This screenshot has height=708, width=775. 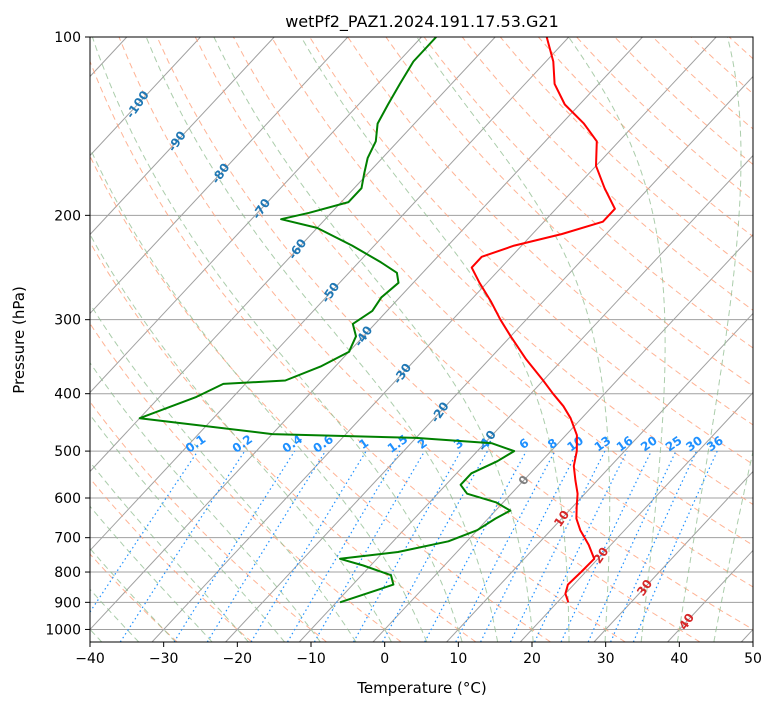 What do you see at coordinates (679, 659) in the screenshot?
I see `x-tick-label: 40` at bounding box center [679, 659].